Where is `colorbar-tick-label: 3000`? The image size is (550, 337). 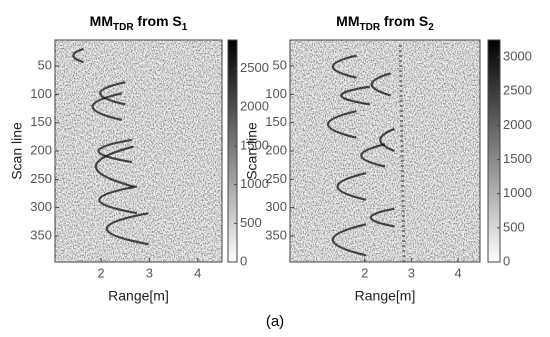 colorbar-tick-label: 3000 is located at coordinates (517, 56).